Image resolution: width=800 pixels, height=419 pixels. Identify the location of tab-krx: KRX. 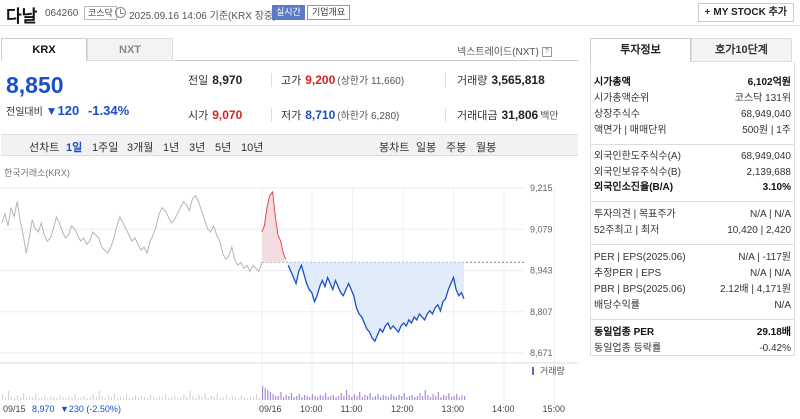
(44, 49).